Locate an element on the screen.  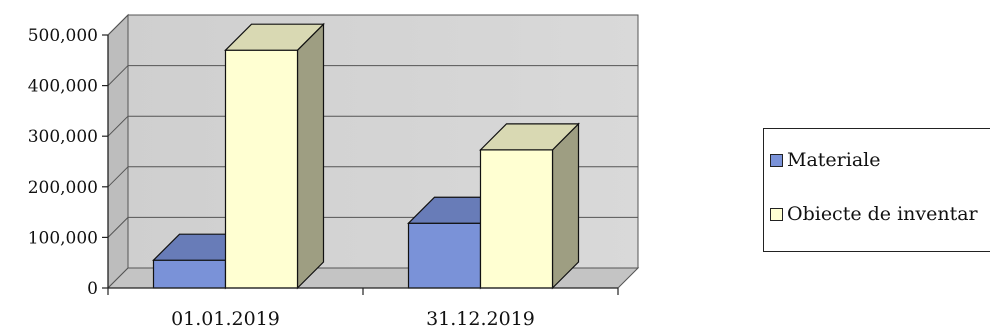
legend-item-obiecte-de-inventar: Obiecte de inventar is located at coordinates (874, 214).